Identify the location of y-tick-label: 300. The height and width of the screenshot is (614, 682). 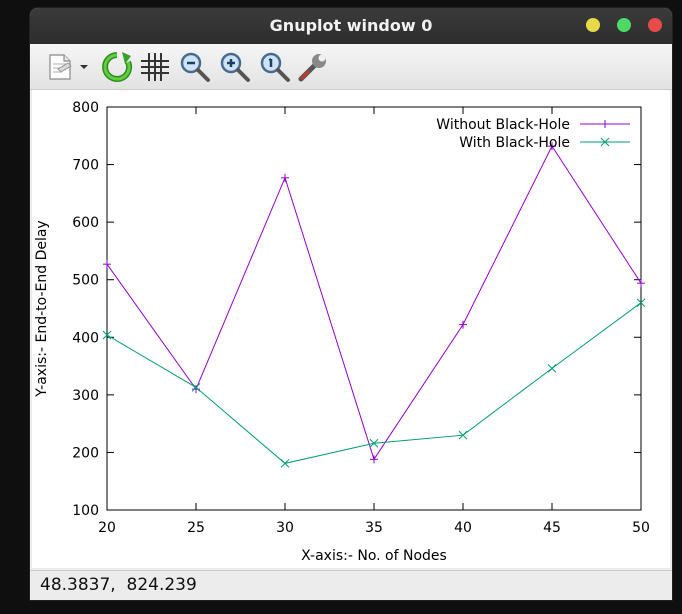
(85, 396).